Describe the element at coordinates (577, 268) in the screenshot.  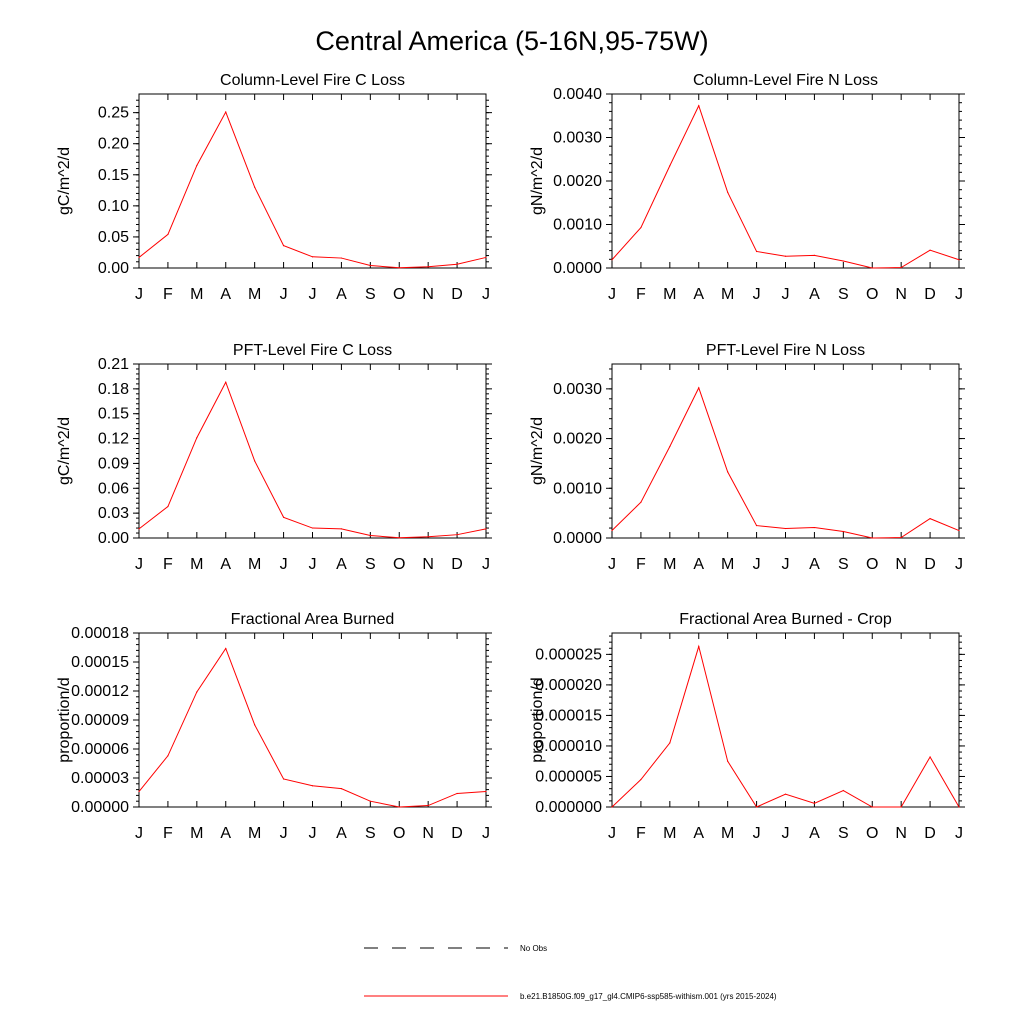
I see `y-tick-label: 0.0000` at that location.